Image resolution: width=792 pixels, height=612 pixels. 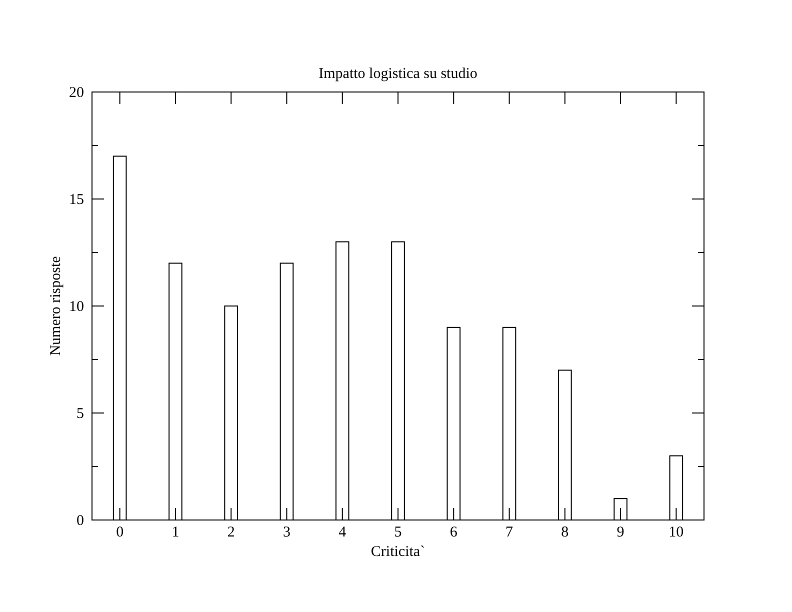 What do you see at coordinates (120, 532) in the screenshot?
I see `x-tick-label: 0` at bounding box center [120, 532].